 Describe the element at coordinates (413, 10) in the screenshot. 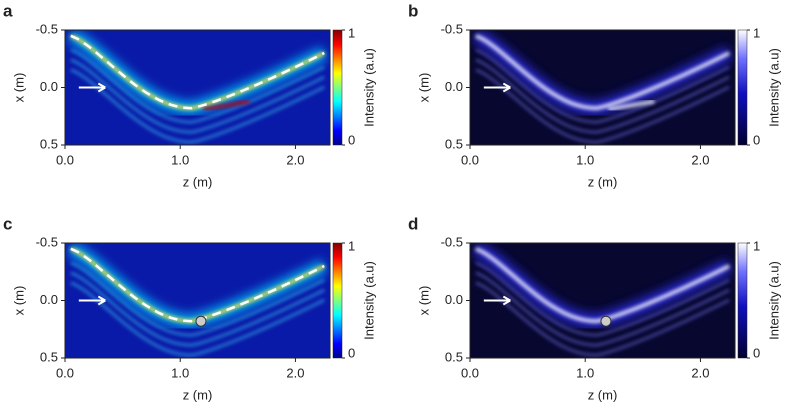

I see `panel-letter: b` at that location.